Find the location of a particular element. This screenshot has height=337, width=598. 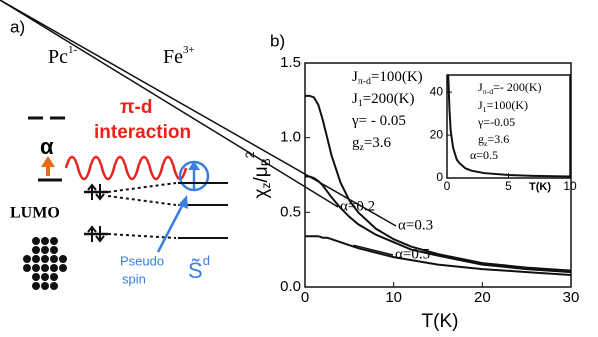

parameter: Jπ-d=- 200(K) is located at coordinates (510, 88).